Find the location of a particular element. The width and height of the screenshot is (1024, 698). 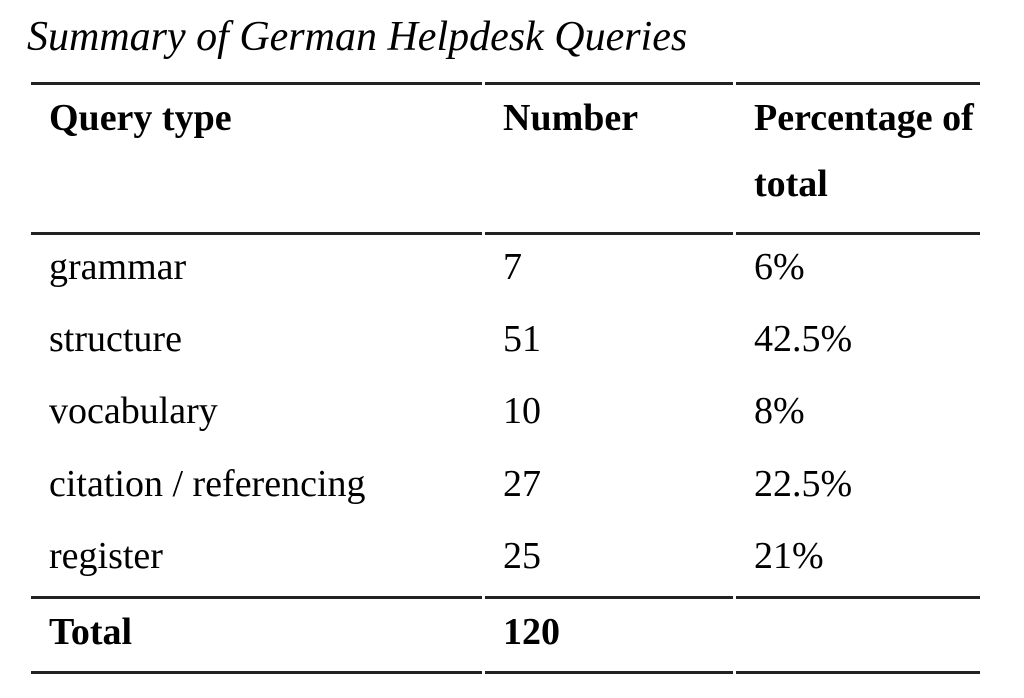

table-row: structure 51 42.5% is located at coordinates (505, 343).